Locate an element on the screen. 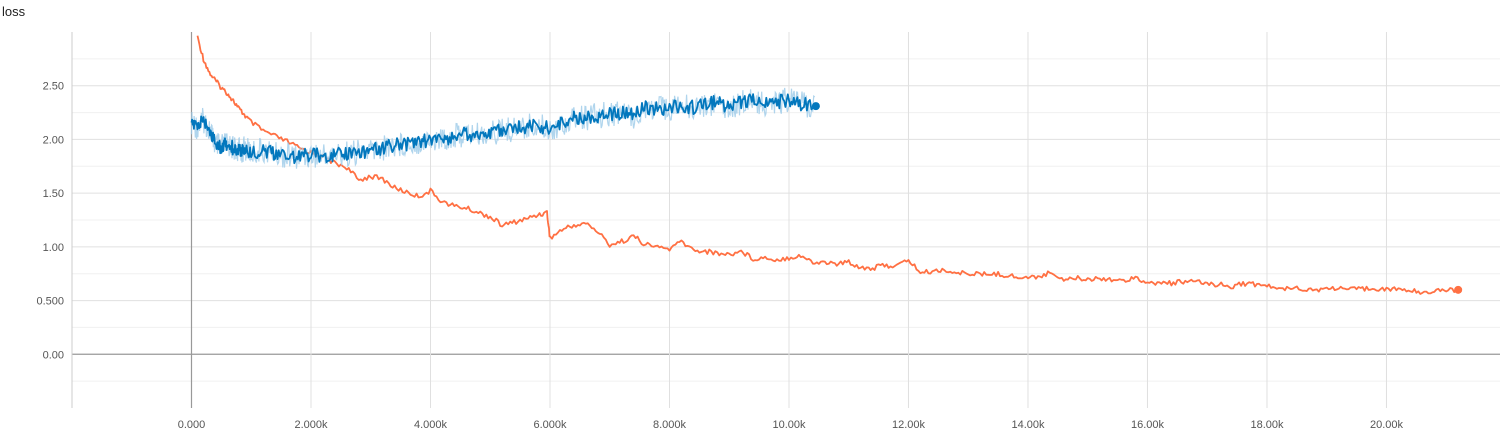 The image size is (1504, 432). x-tick-label: 10.00k is located at coordinates (789, 425).